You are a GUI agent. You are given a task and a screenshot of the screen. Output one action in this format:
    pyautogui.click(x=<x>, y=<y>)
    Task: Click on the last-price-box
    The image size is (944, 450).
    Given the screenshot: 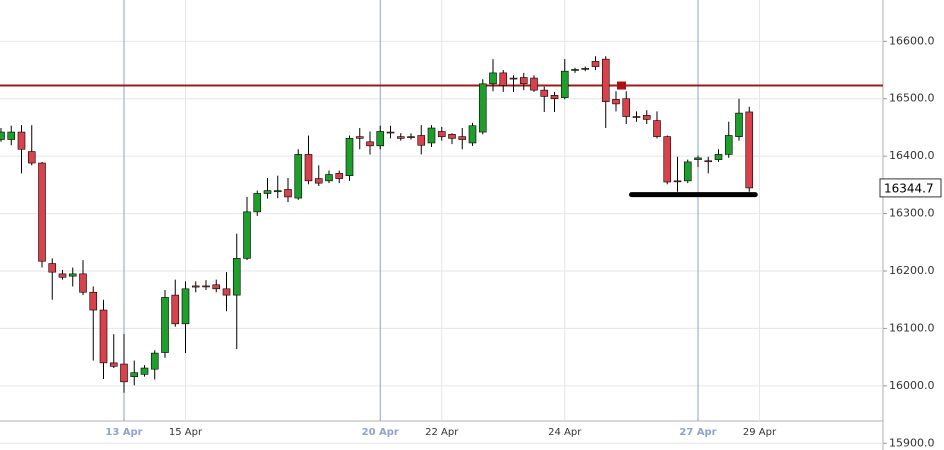 What is the action you would take?
    pyautogui.click(x=910, y=188)
    